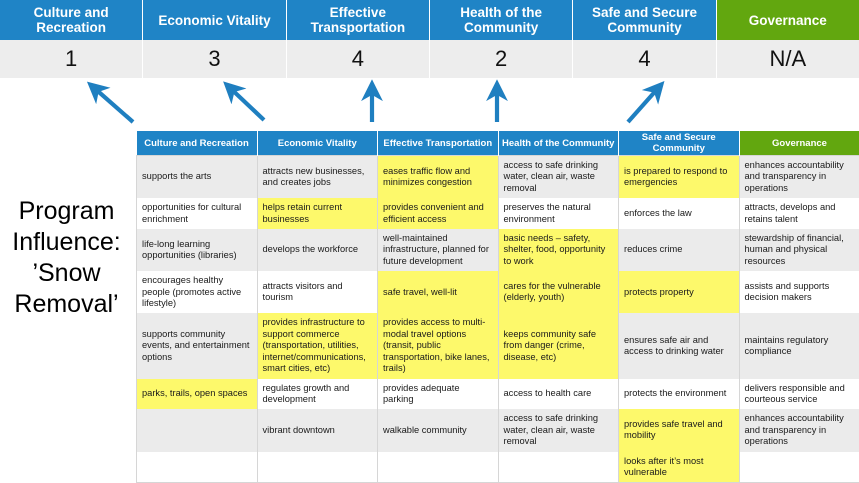 This screenshot has height=483, width=859. I want to click on scorecard-value-health-of-the-community: 2, so click(501, 59).